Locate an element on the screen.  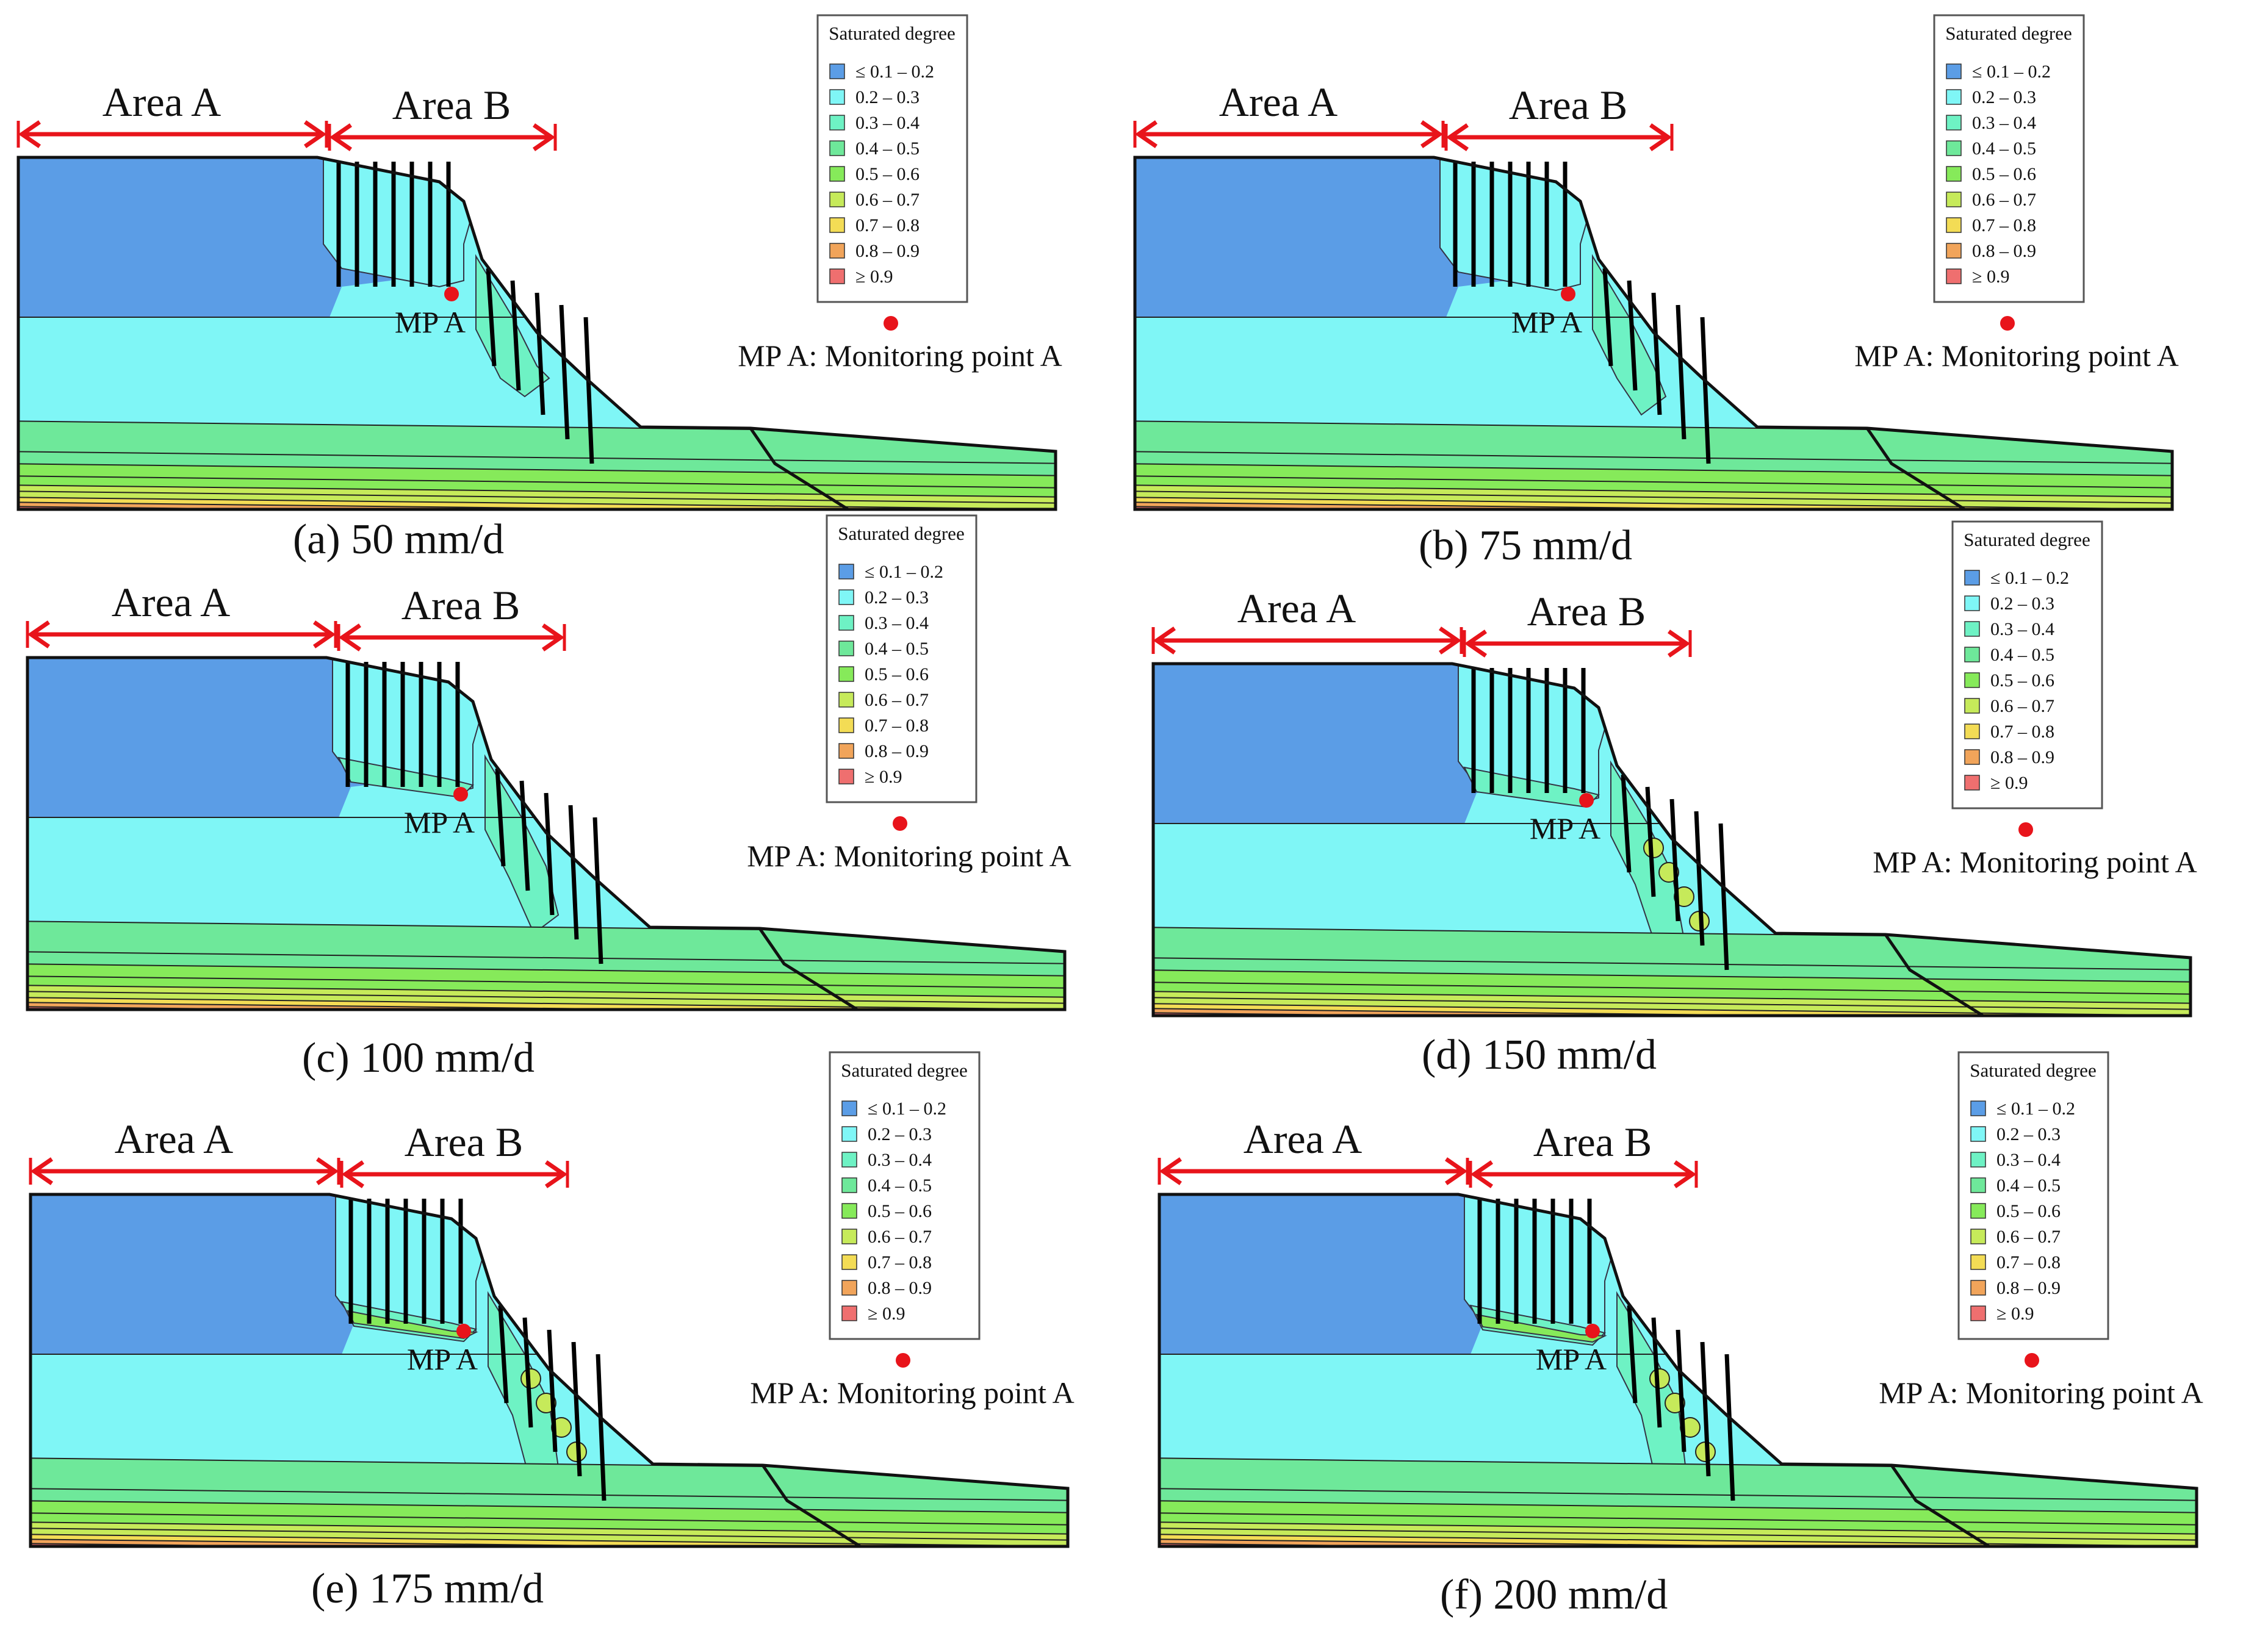
panel-caption: (c) 100 mm/d is located at coordinates (418, 1058).